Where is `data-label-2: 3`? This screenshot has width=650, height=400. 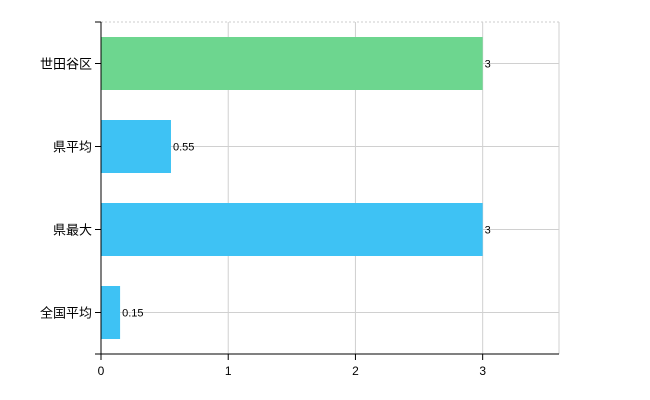
data-label-2: 3 is located at coordinates (488, 231).